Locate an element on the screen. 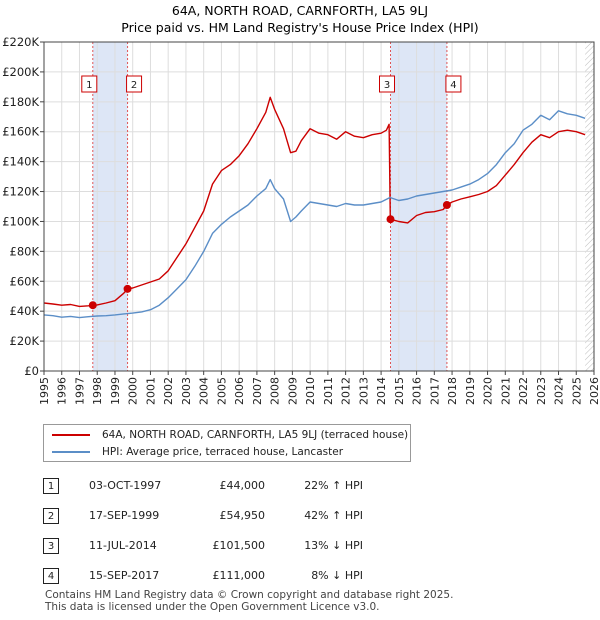  table-row: 4 15-SEP-2017 £111,000 8% ↓ HPI is located at coordinates (243, 578).